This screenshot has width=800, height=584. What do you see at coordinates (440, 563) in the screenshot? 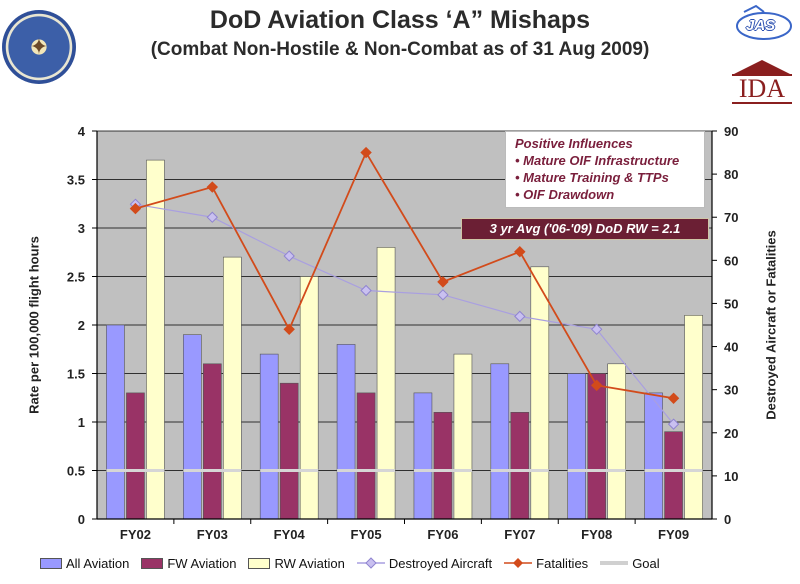
I see `legend-label: Destroyed Aircraft` at bounding box center [440, 563].